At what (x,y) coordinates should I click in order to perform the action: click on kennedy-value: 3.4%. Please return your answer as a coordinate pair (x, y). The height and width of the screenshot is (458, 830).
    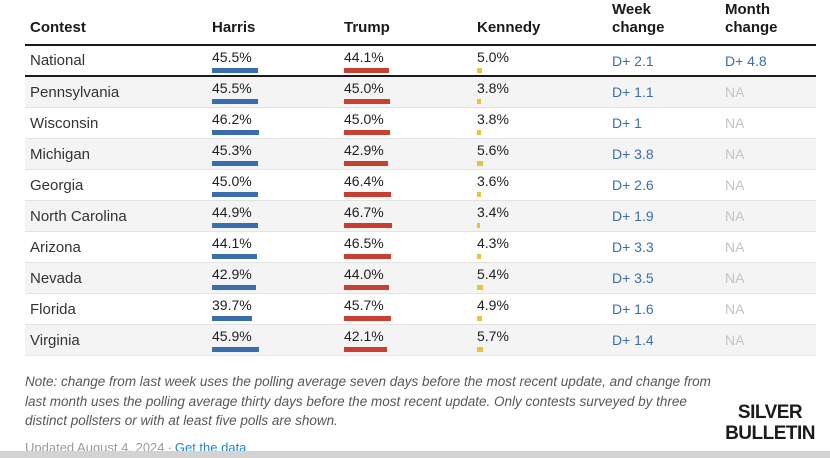
    Looking at the image, I should click on (493, 212).